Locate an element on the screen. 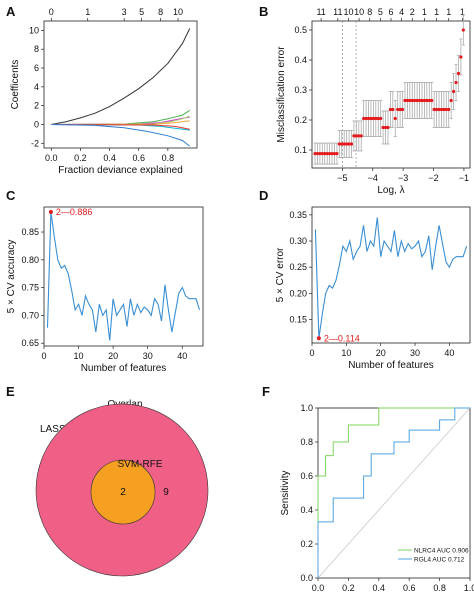 This screenshot has width=474, height=594. panel-label-f: F is located at coordinates (266, 391).